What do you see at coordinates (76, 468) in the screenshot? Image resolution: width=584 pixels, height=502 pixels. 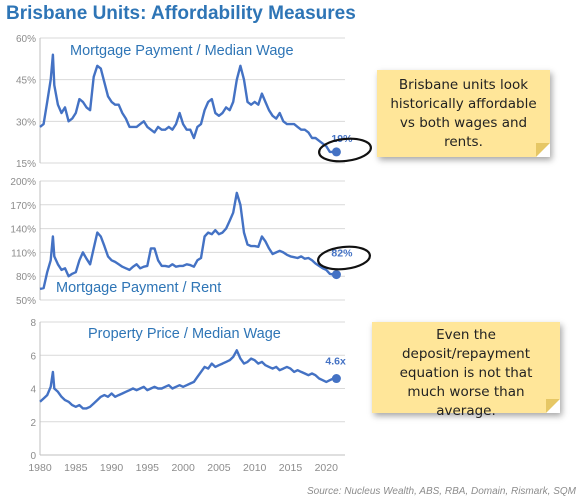 I see `x-tick-label: 1985` at bounding box center [76, 468].